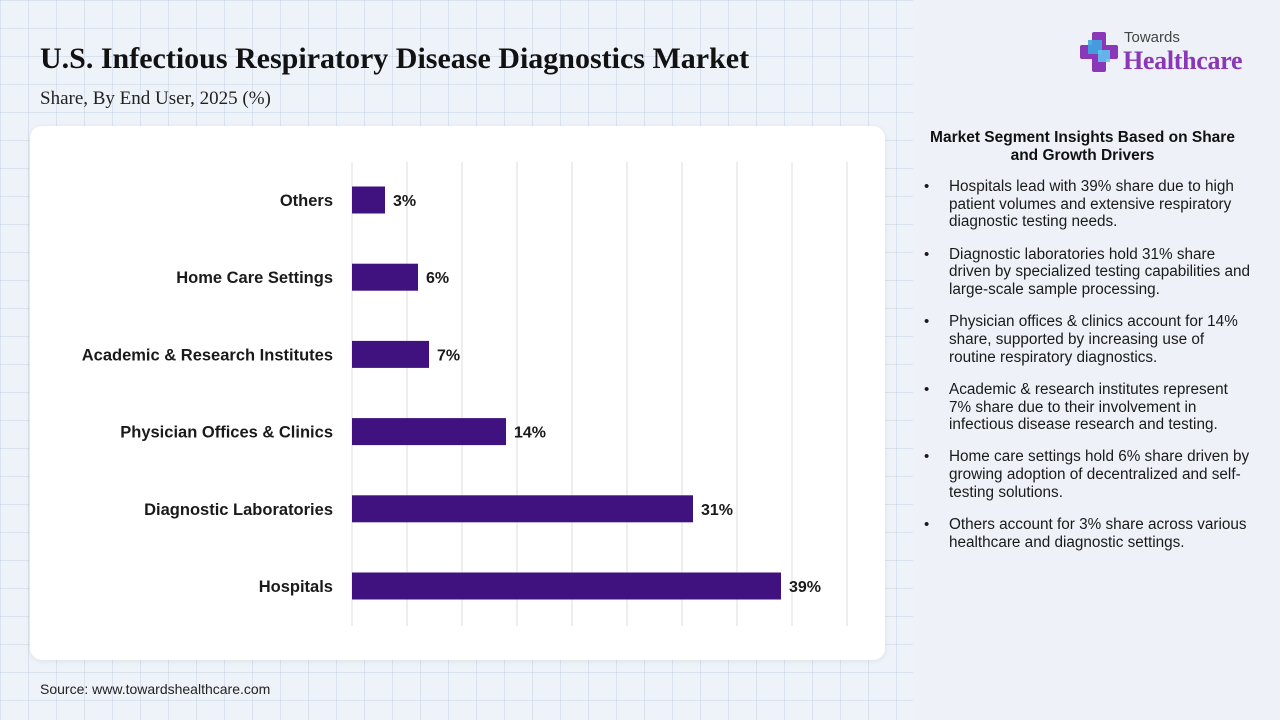 The image size is (1280, 720). Describe the element at coordinates (717, 510) in the screenshot. I see `value-label: 31%` at that location.